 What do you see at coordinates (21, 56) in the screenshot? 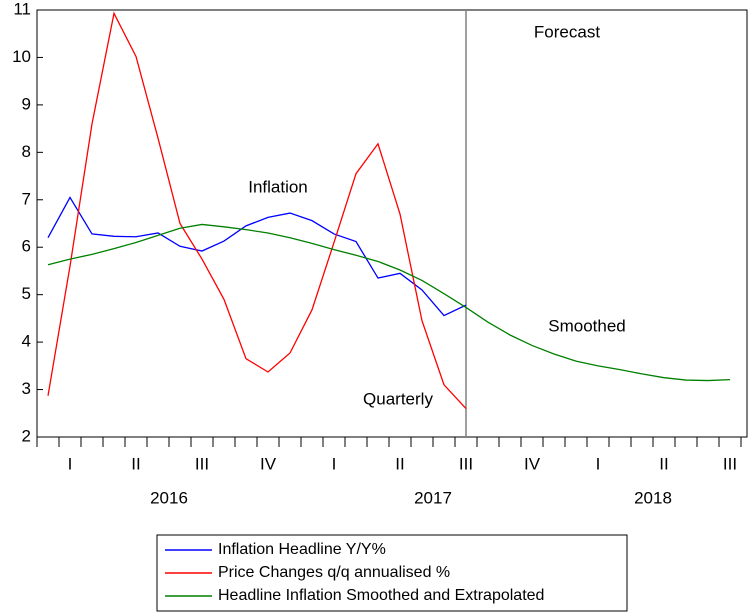
I see `y-tick-label: 10` at bounding box center [21, 56].